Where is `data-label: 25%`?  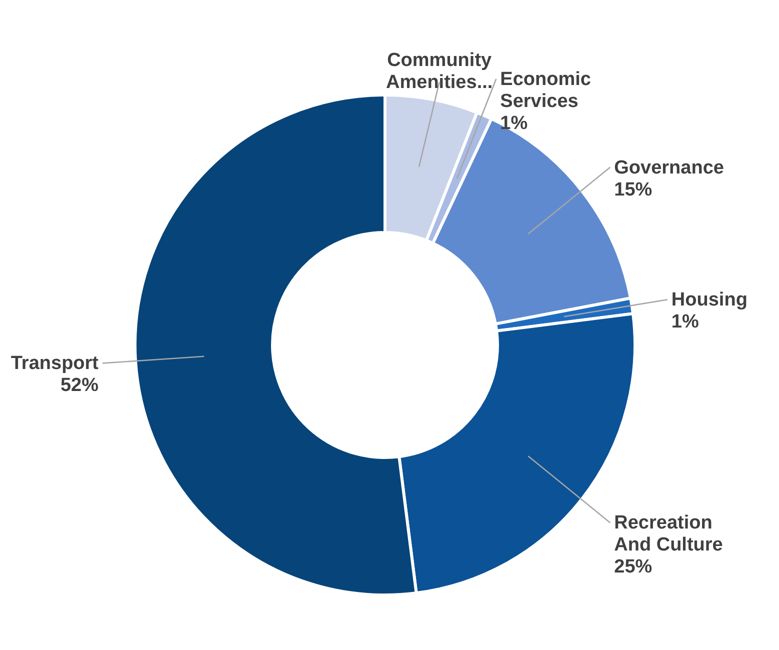 data-label: 25% is located at coordinates (633, 567).